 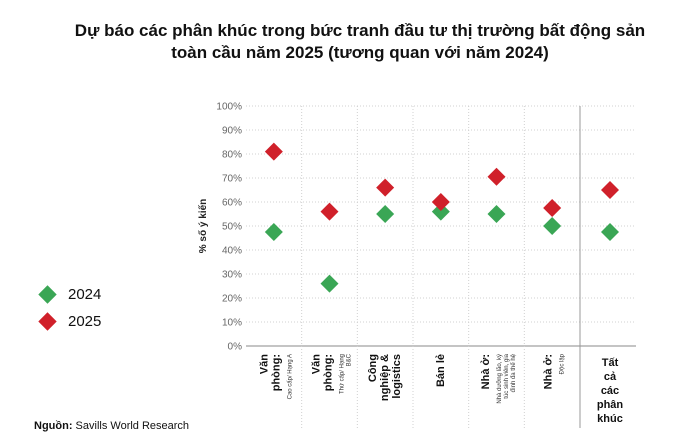 I want to click on legend-item-2025: 2025, so click(x=69, y=321).